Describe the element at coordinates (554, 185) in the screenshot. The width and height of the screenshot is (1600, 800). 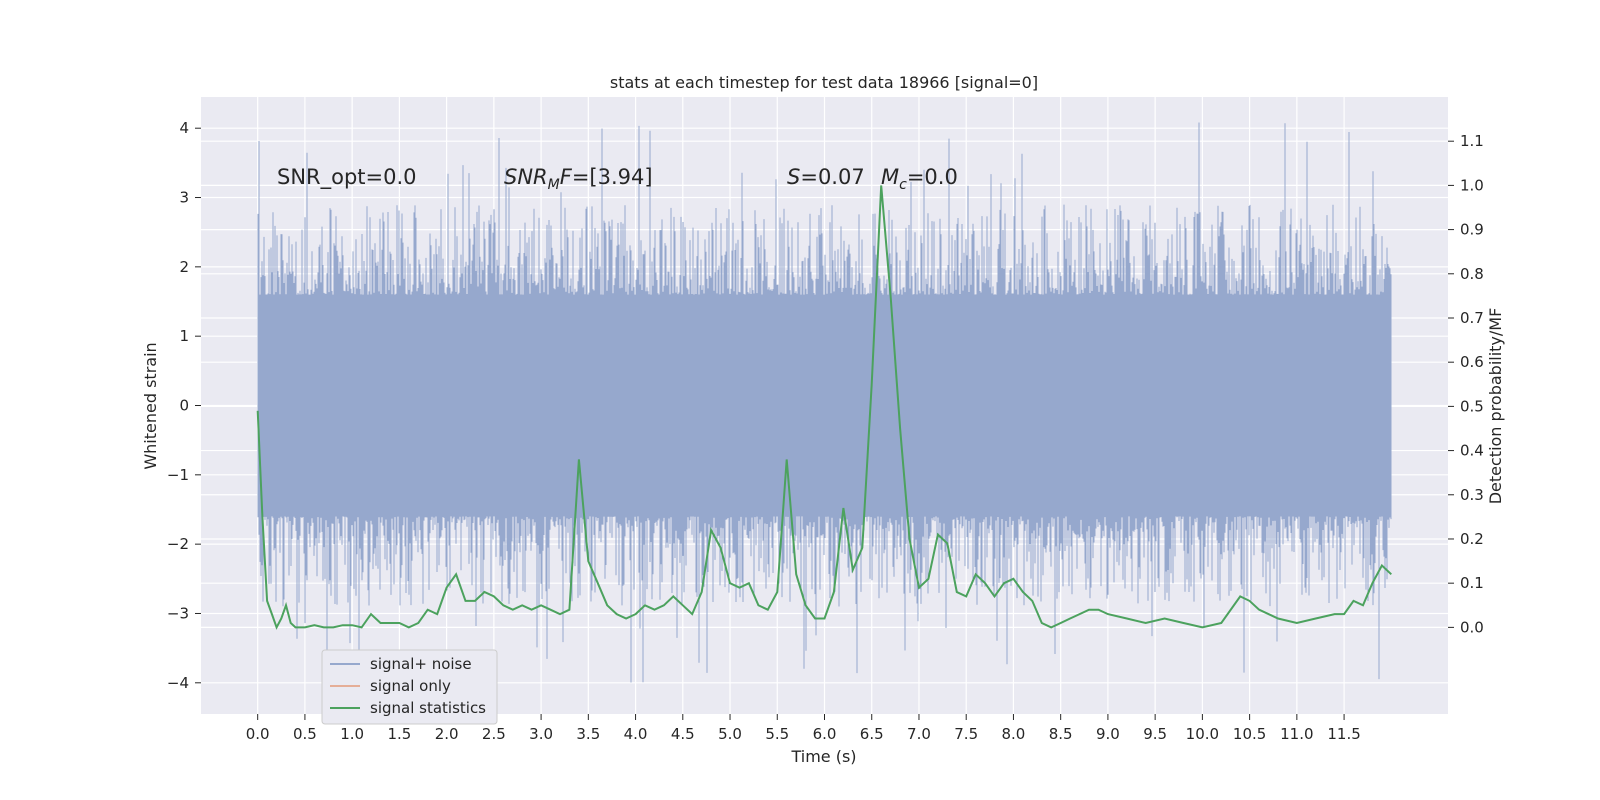
I see `snr-mf-subscript: M` at that location.